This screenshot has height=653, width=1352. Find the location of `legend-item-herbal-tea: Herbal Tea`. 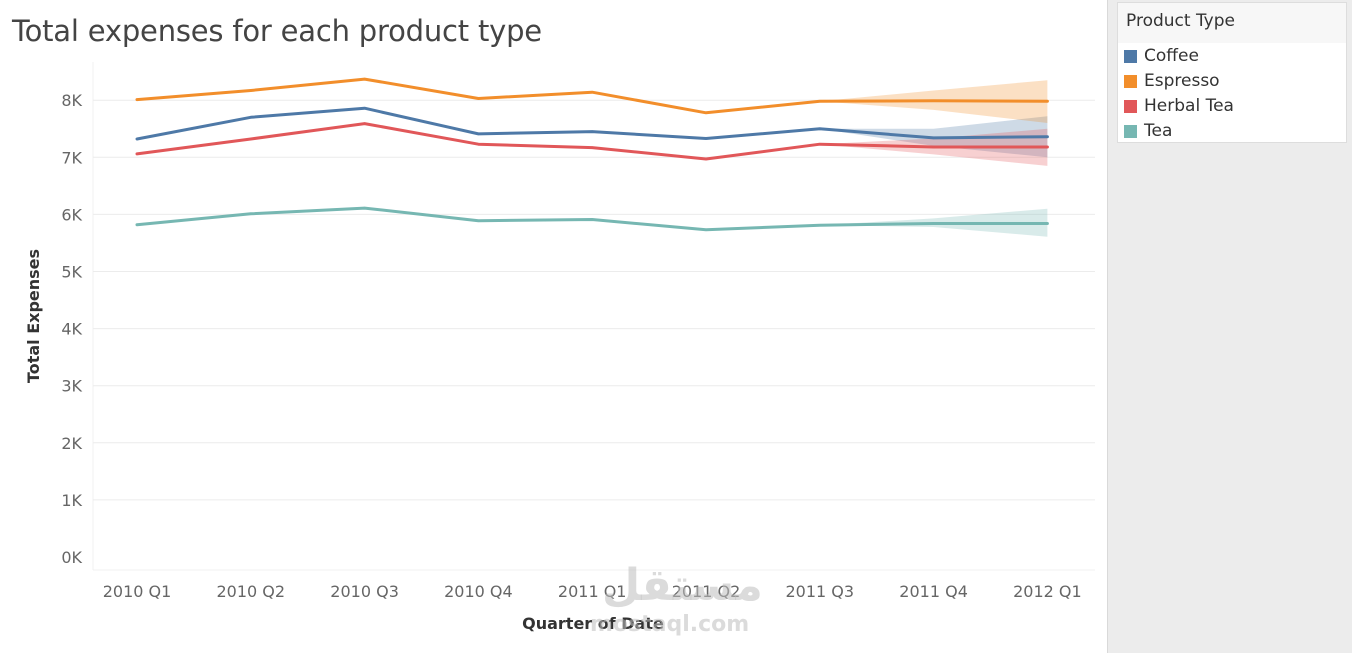

legend-item-herbal-tea: Herbal Tea is located at coordinates (1179, 106).